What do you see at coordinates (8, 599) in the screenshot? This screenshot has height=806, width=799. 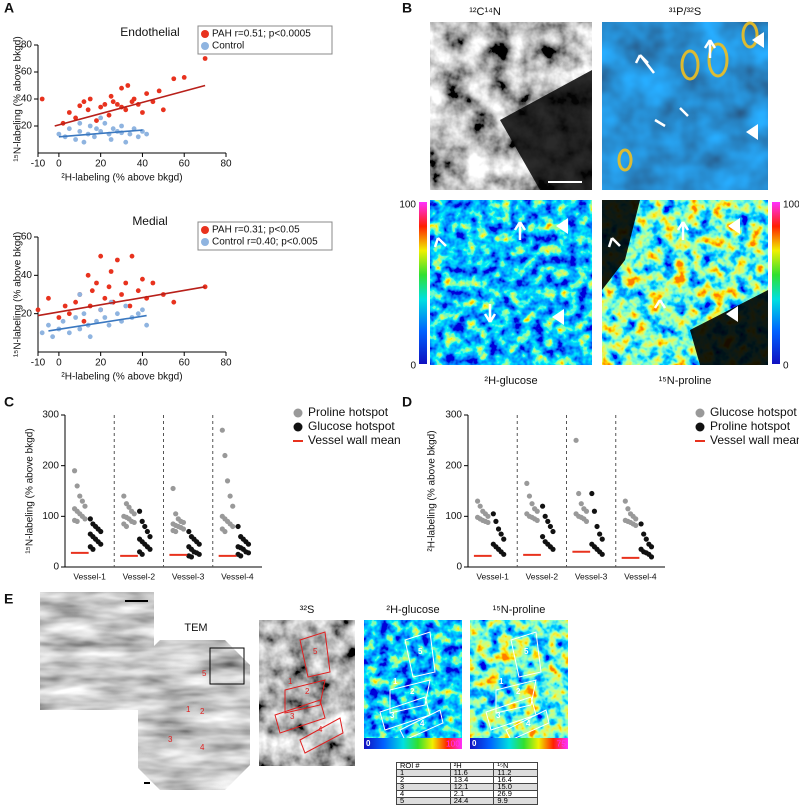 I see `panel-label: E` at bounding box center [8, 599].